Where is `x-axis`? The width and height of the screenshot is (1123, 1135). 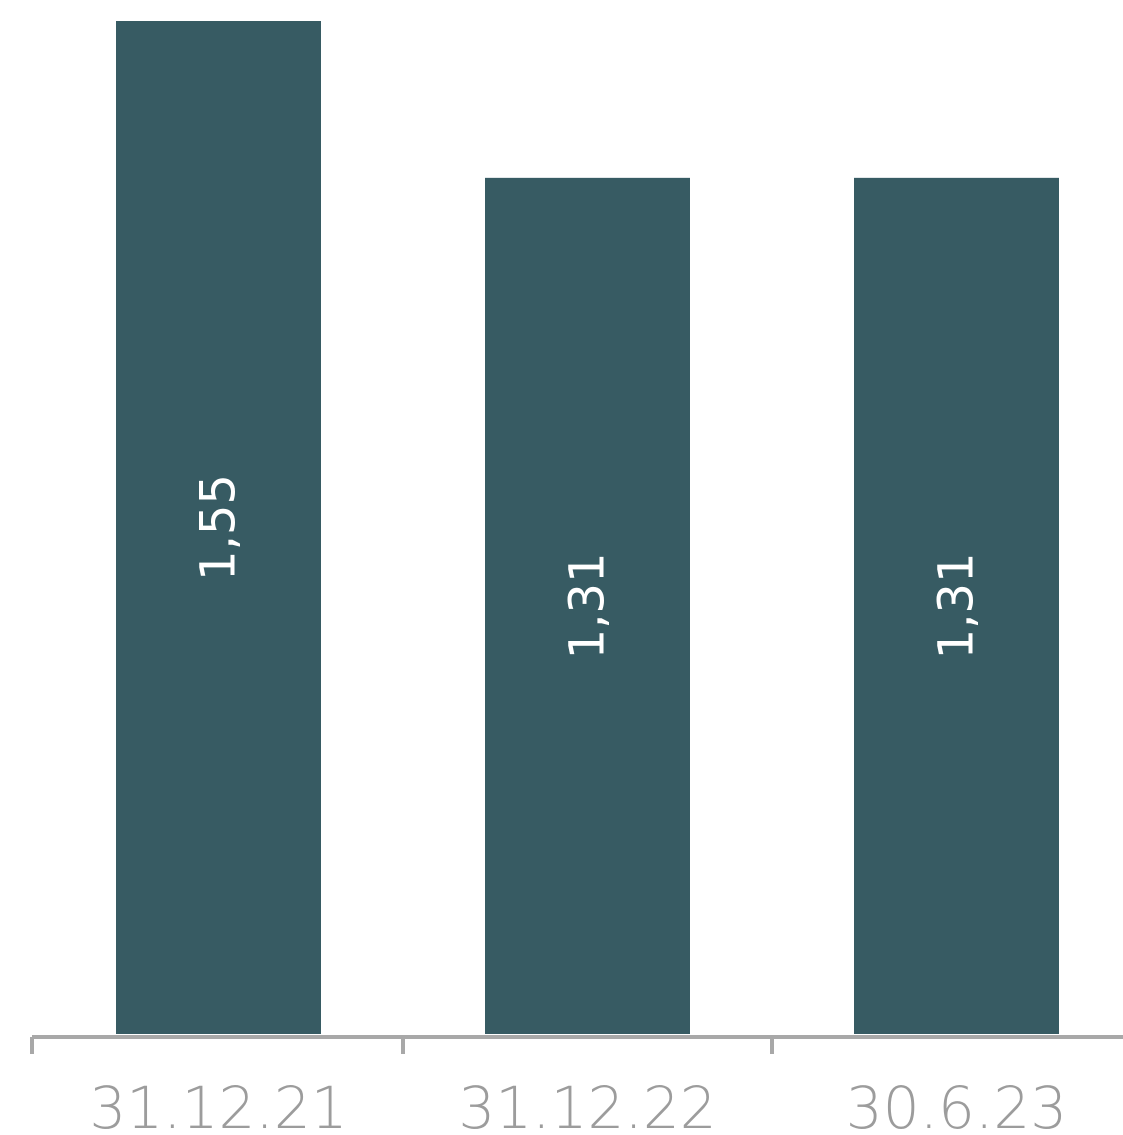 x-axis is located at coordinates (576, 1044).